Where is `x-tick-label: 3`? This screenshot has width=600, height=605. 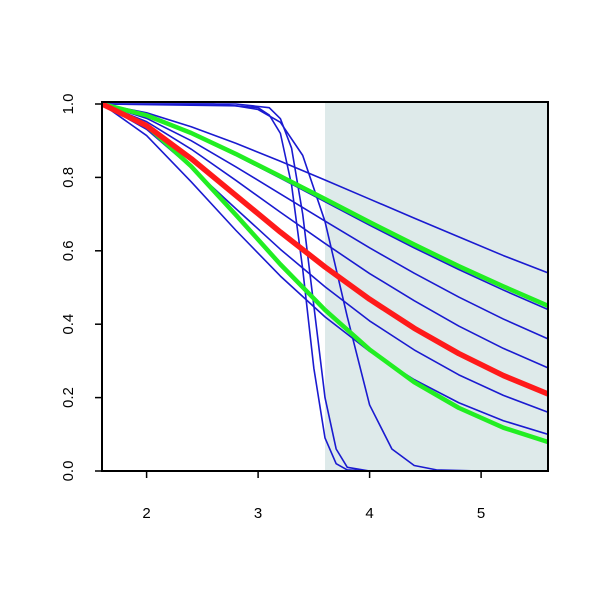 x-tick-label: 3 is located at coordinates (258, 513).